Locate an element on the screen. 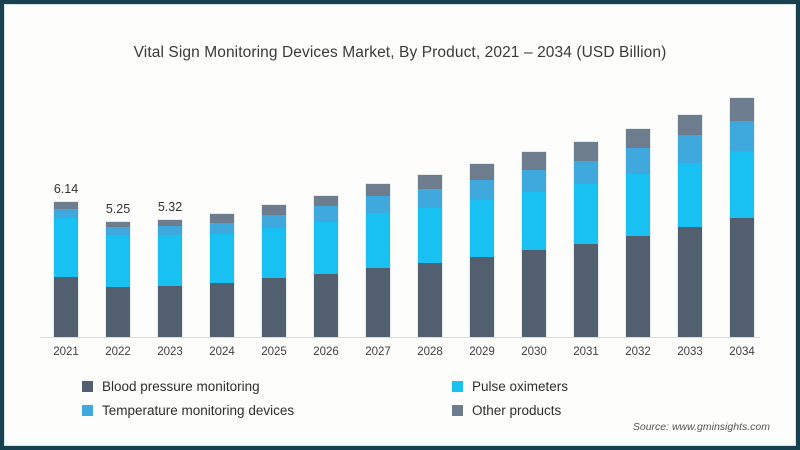 The width and height of the screenshot is (800, 450). bar-group-2032 is located at coordinates (638, 210).